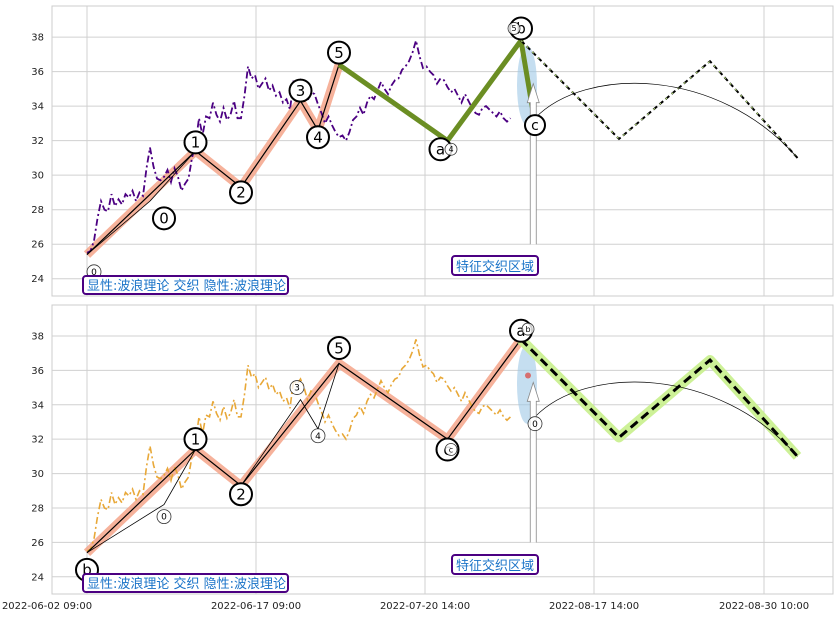  Describe the element at coordinates (425, 606) in the screenshot. I see `x-tick-label: 2022-07-20 14:00` at that location.